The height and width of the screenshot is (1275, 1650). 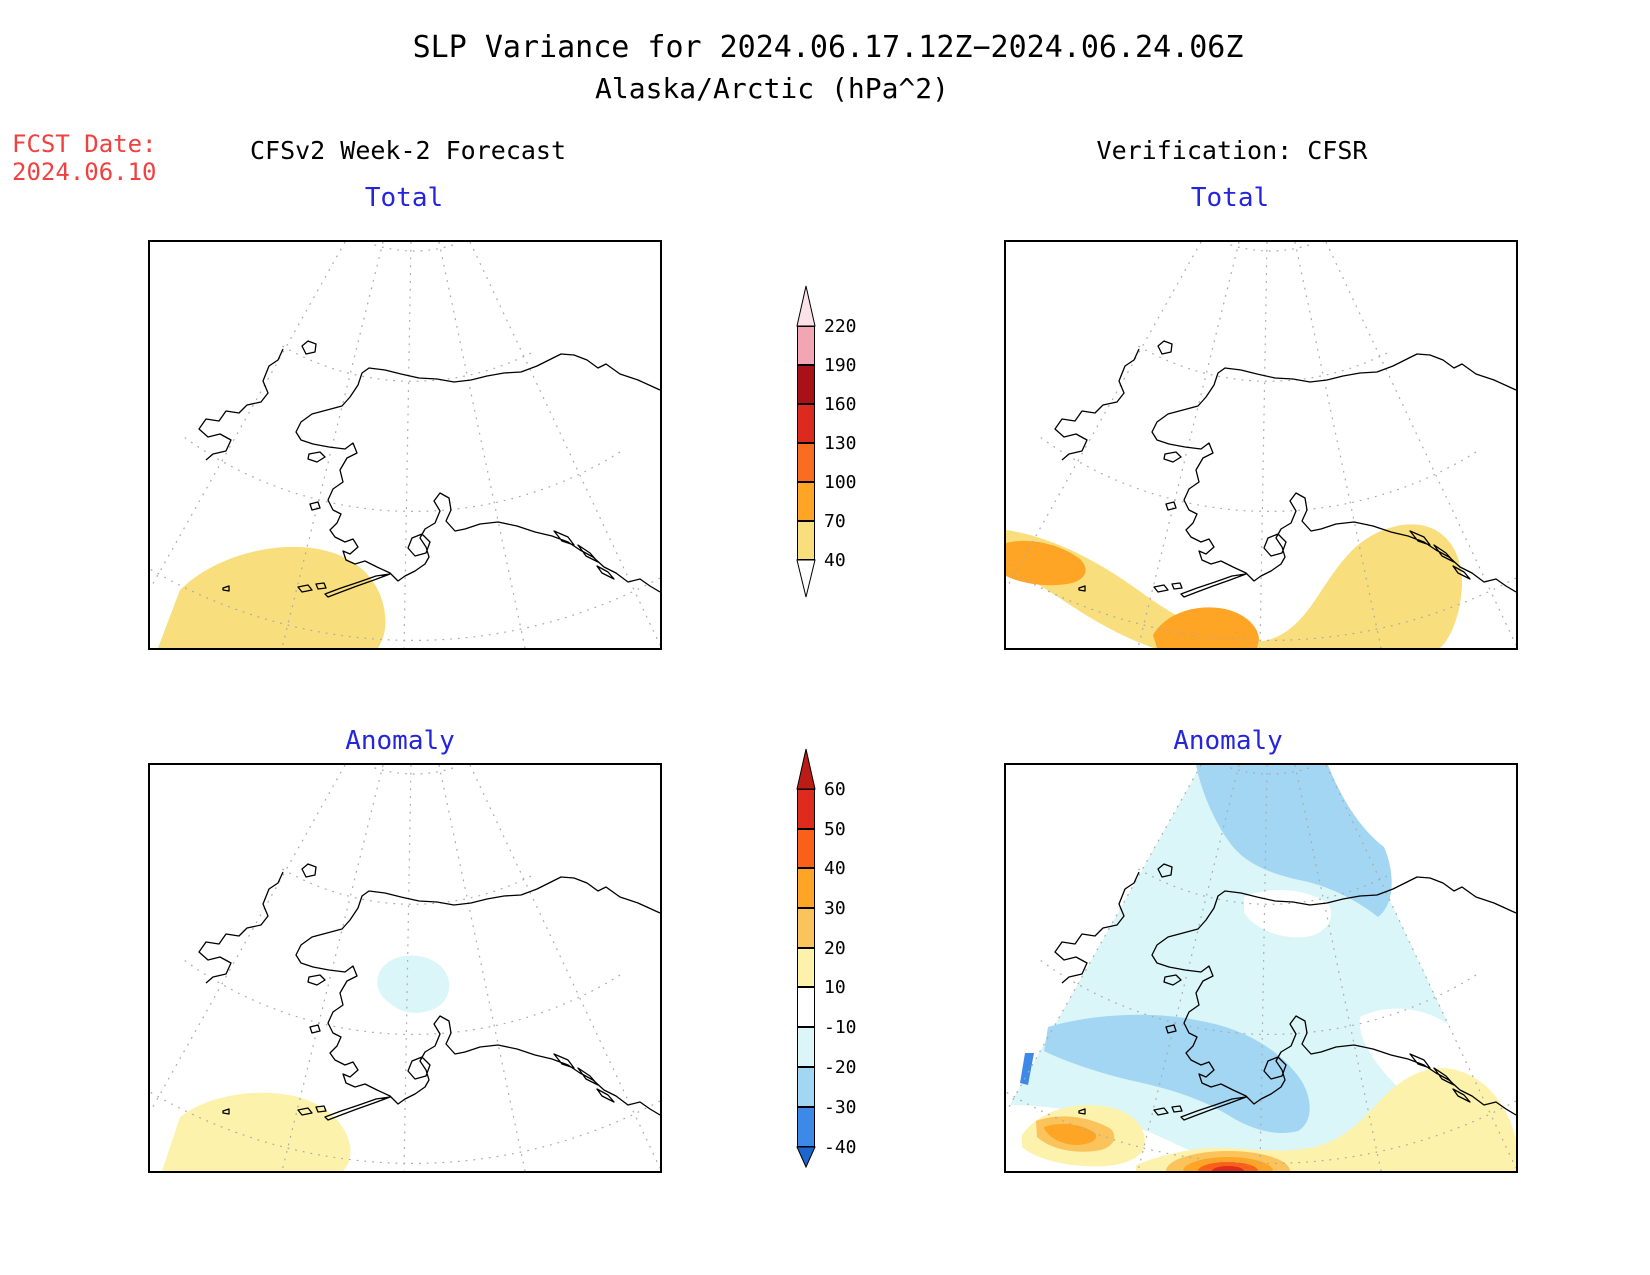 What do you see at coordinates (1288, 914) in the screenshot?
I see `verif-anom-neutral-coast-patch` at bounding box center [1288, 914].